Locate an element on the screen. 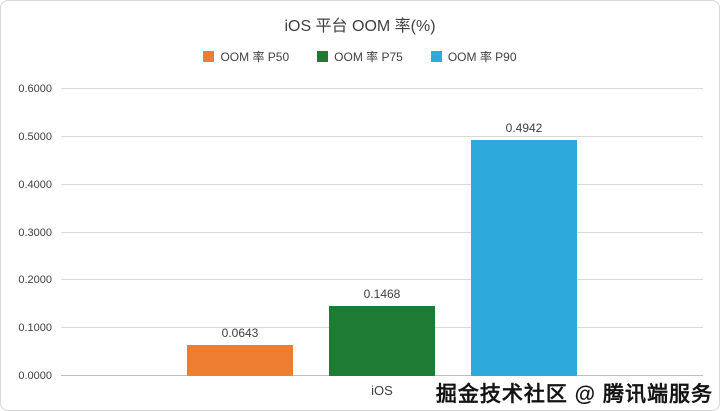 The height and width of the screenshot is (411, 720). chart-title: iOS 平台 OOM 率(%) is located at coordinates (360, 26).